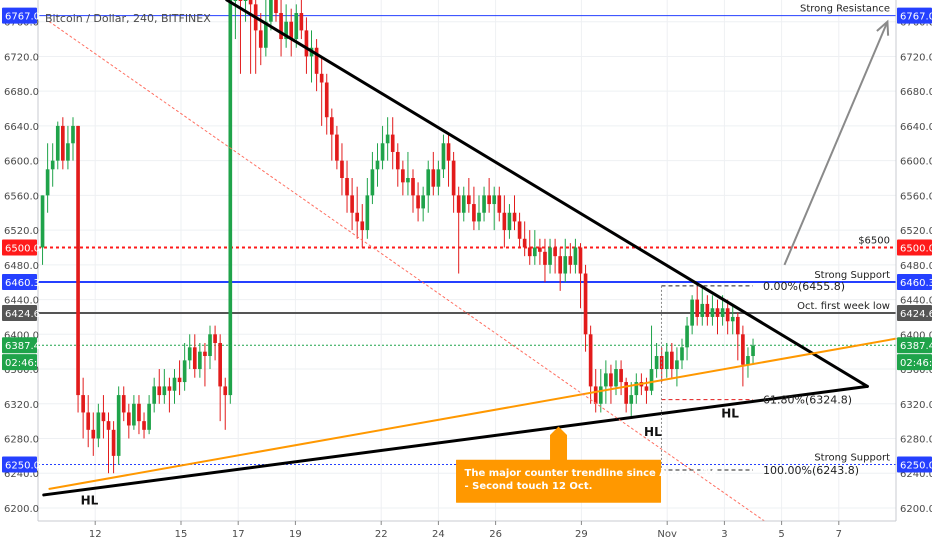 The width and height of the screenshot is (932, 550). Describe the element at coordinates (724, 534) in the screenshot. I see `x-tick-label: 3` at that location.